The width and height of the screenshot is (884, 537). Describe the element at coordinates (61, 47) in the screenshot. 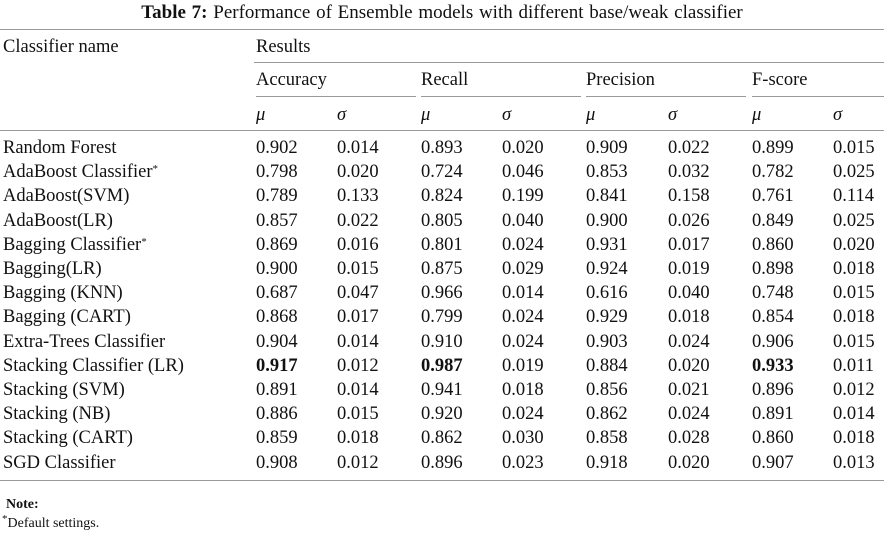

I see `column-header-classifier: Classifier name` at that location.